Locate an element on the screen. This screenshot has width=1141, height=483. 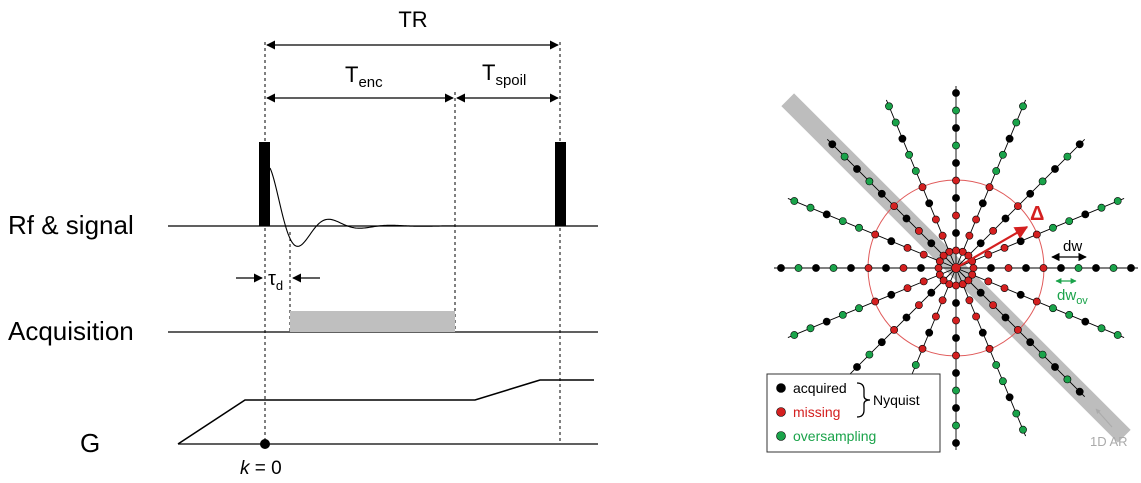
gradient-waveform is located at coordinates (385, 412).